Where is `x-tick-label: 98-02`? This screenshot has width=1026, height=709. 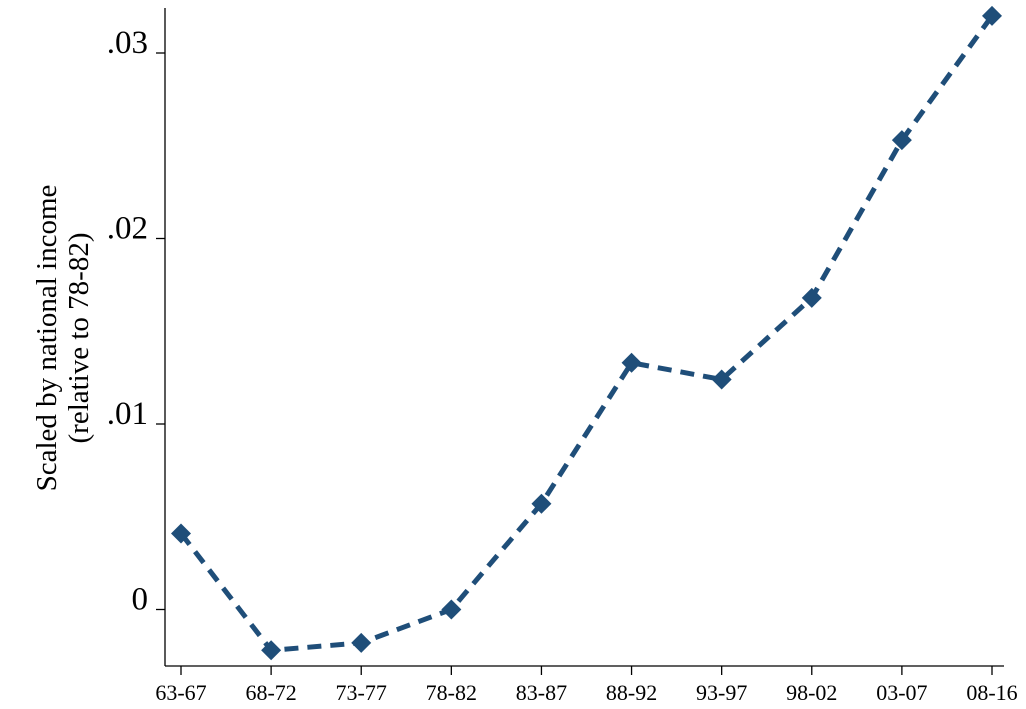 x-tick-label: 98-02 is located at coordinates (811, 692).